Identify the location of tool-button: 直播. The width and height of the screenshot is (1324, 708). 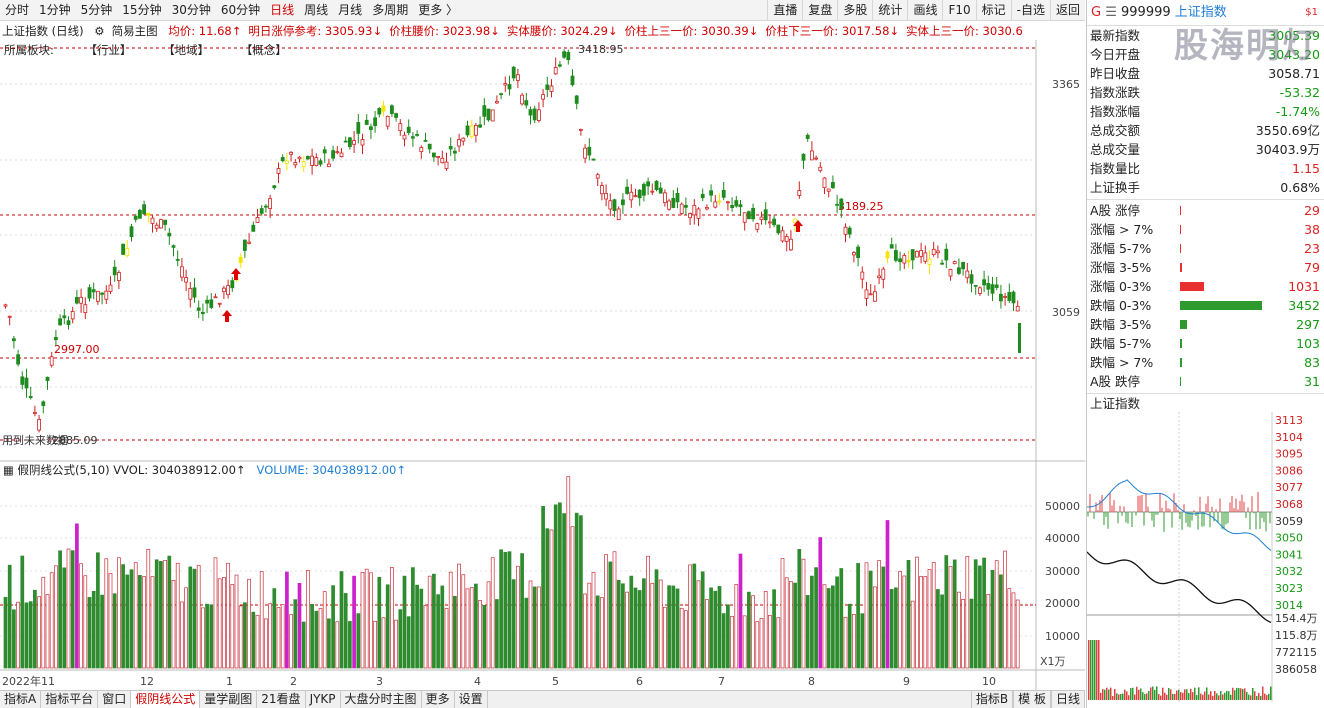
(784, 10).